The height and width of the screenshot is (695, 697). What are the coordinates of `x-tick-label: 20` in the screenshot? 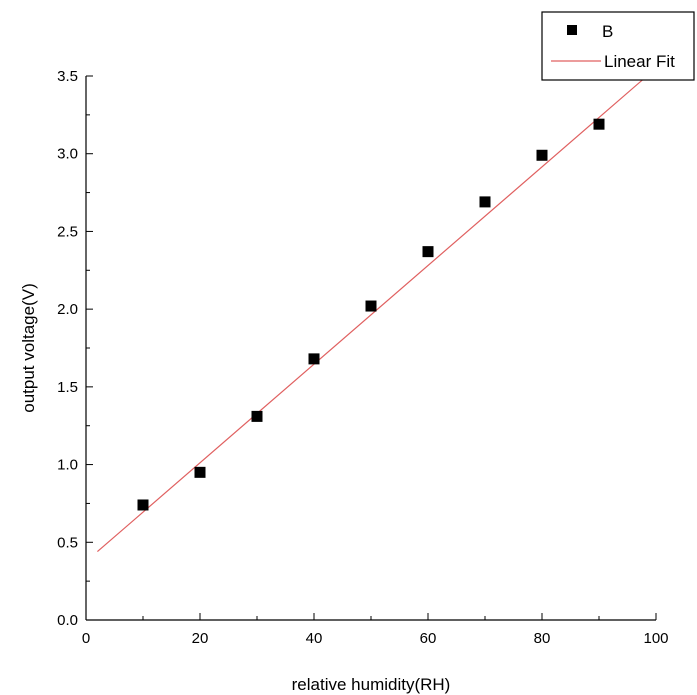 It's located at (200, 638).